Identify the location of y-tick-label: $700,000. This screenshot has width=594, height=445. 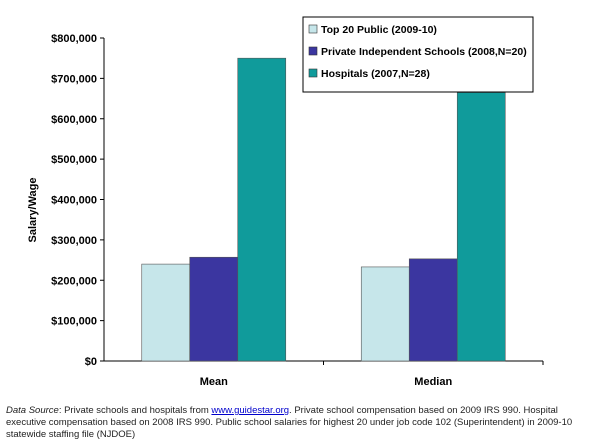
(74, 79).